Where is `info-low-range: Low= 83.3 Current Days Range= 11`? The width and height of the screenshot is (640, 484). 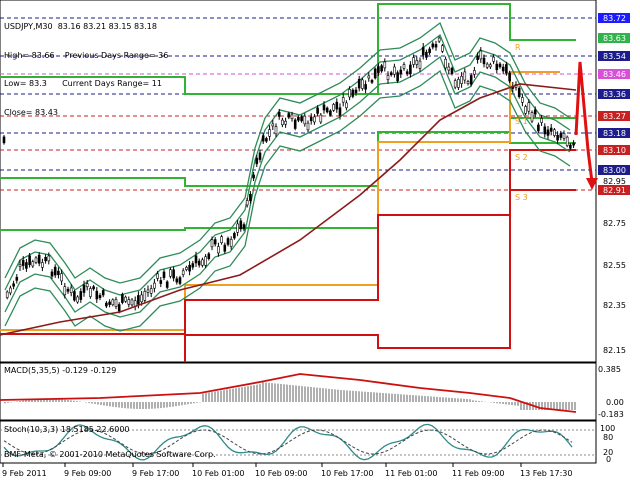
info-low-range: Low= 83.3 Current Days Range= 11 is located at coordinates (86, 84).